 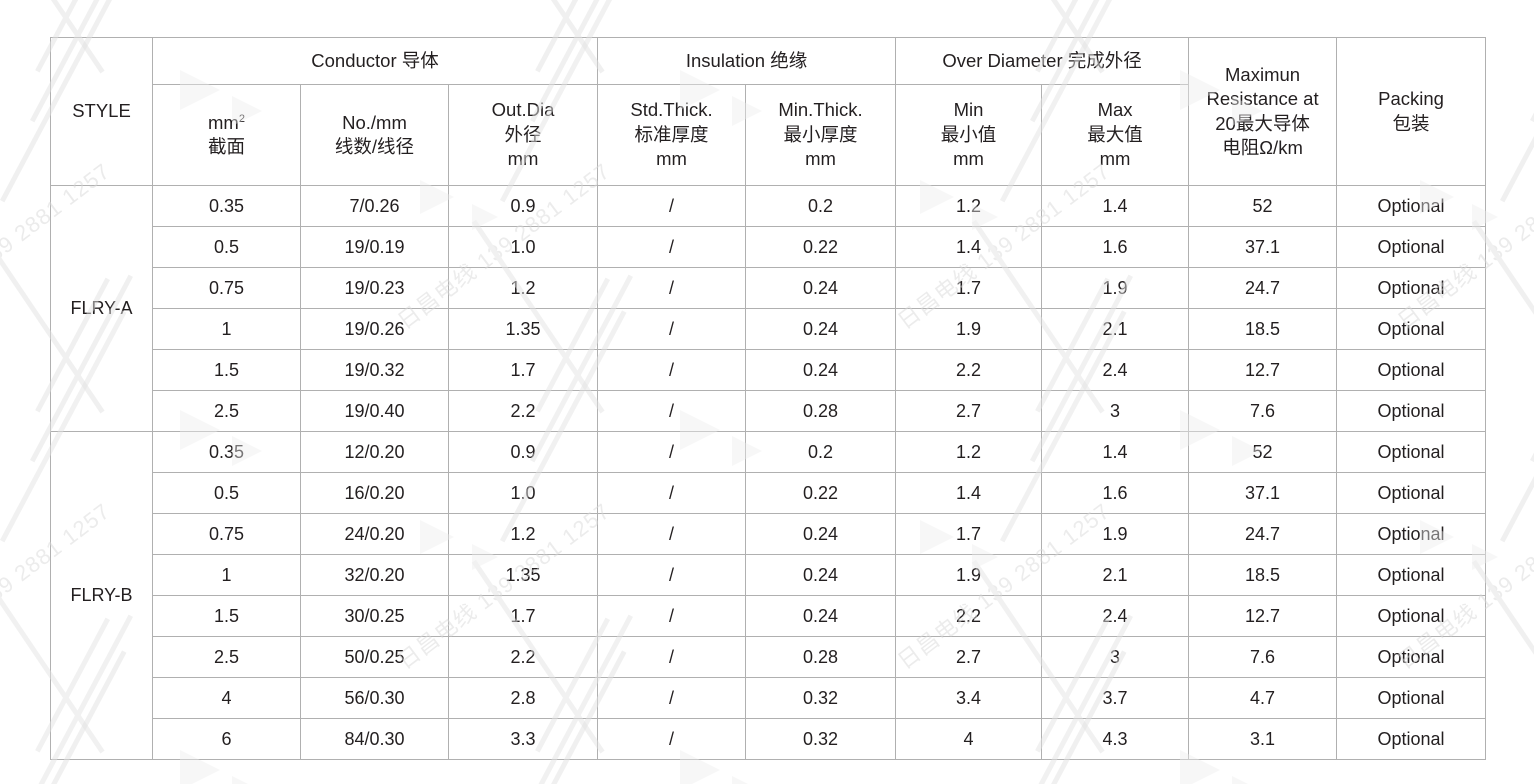 I want to click on table-row: 0.75 19/0.23 1.2/0.24 1.7 1.9 24.7 Optional, so click(x=769, y=288).